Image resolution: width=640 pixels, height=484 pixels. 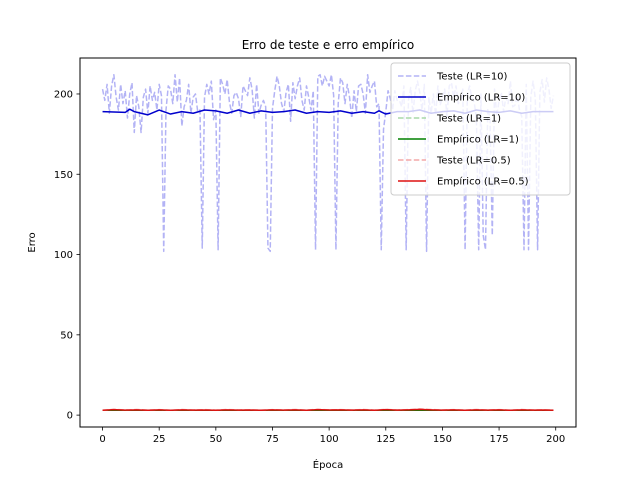 I want to click on y-axis-title: Erro, so click(x=32, y=242).